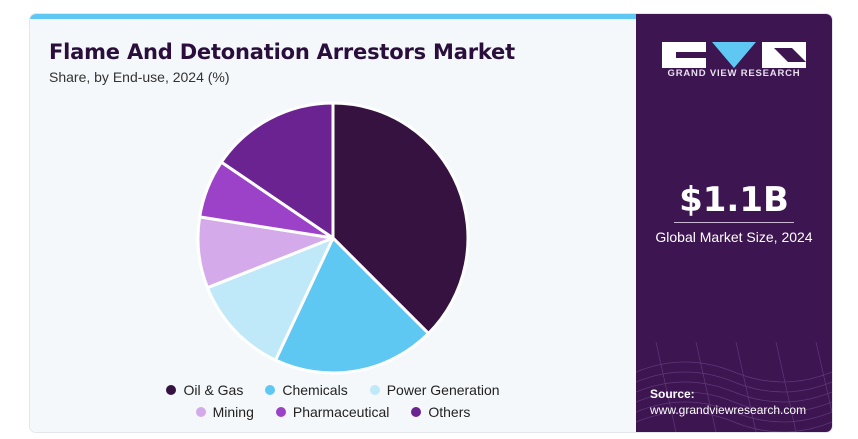 This screenshot has width=858, height=439. I want to click on legend-item: Mining, so click(224, 412).